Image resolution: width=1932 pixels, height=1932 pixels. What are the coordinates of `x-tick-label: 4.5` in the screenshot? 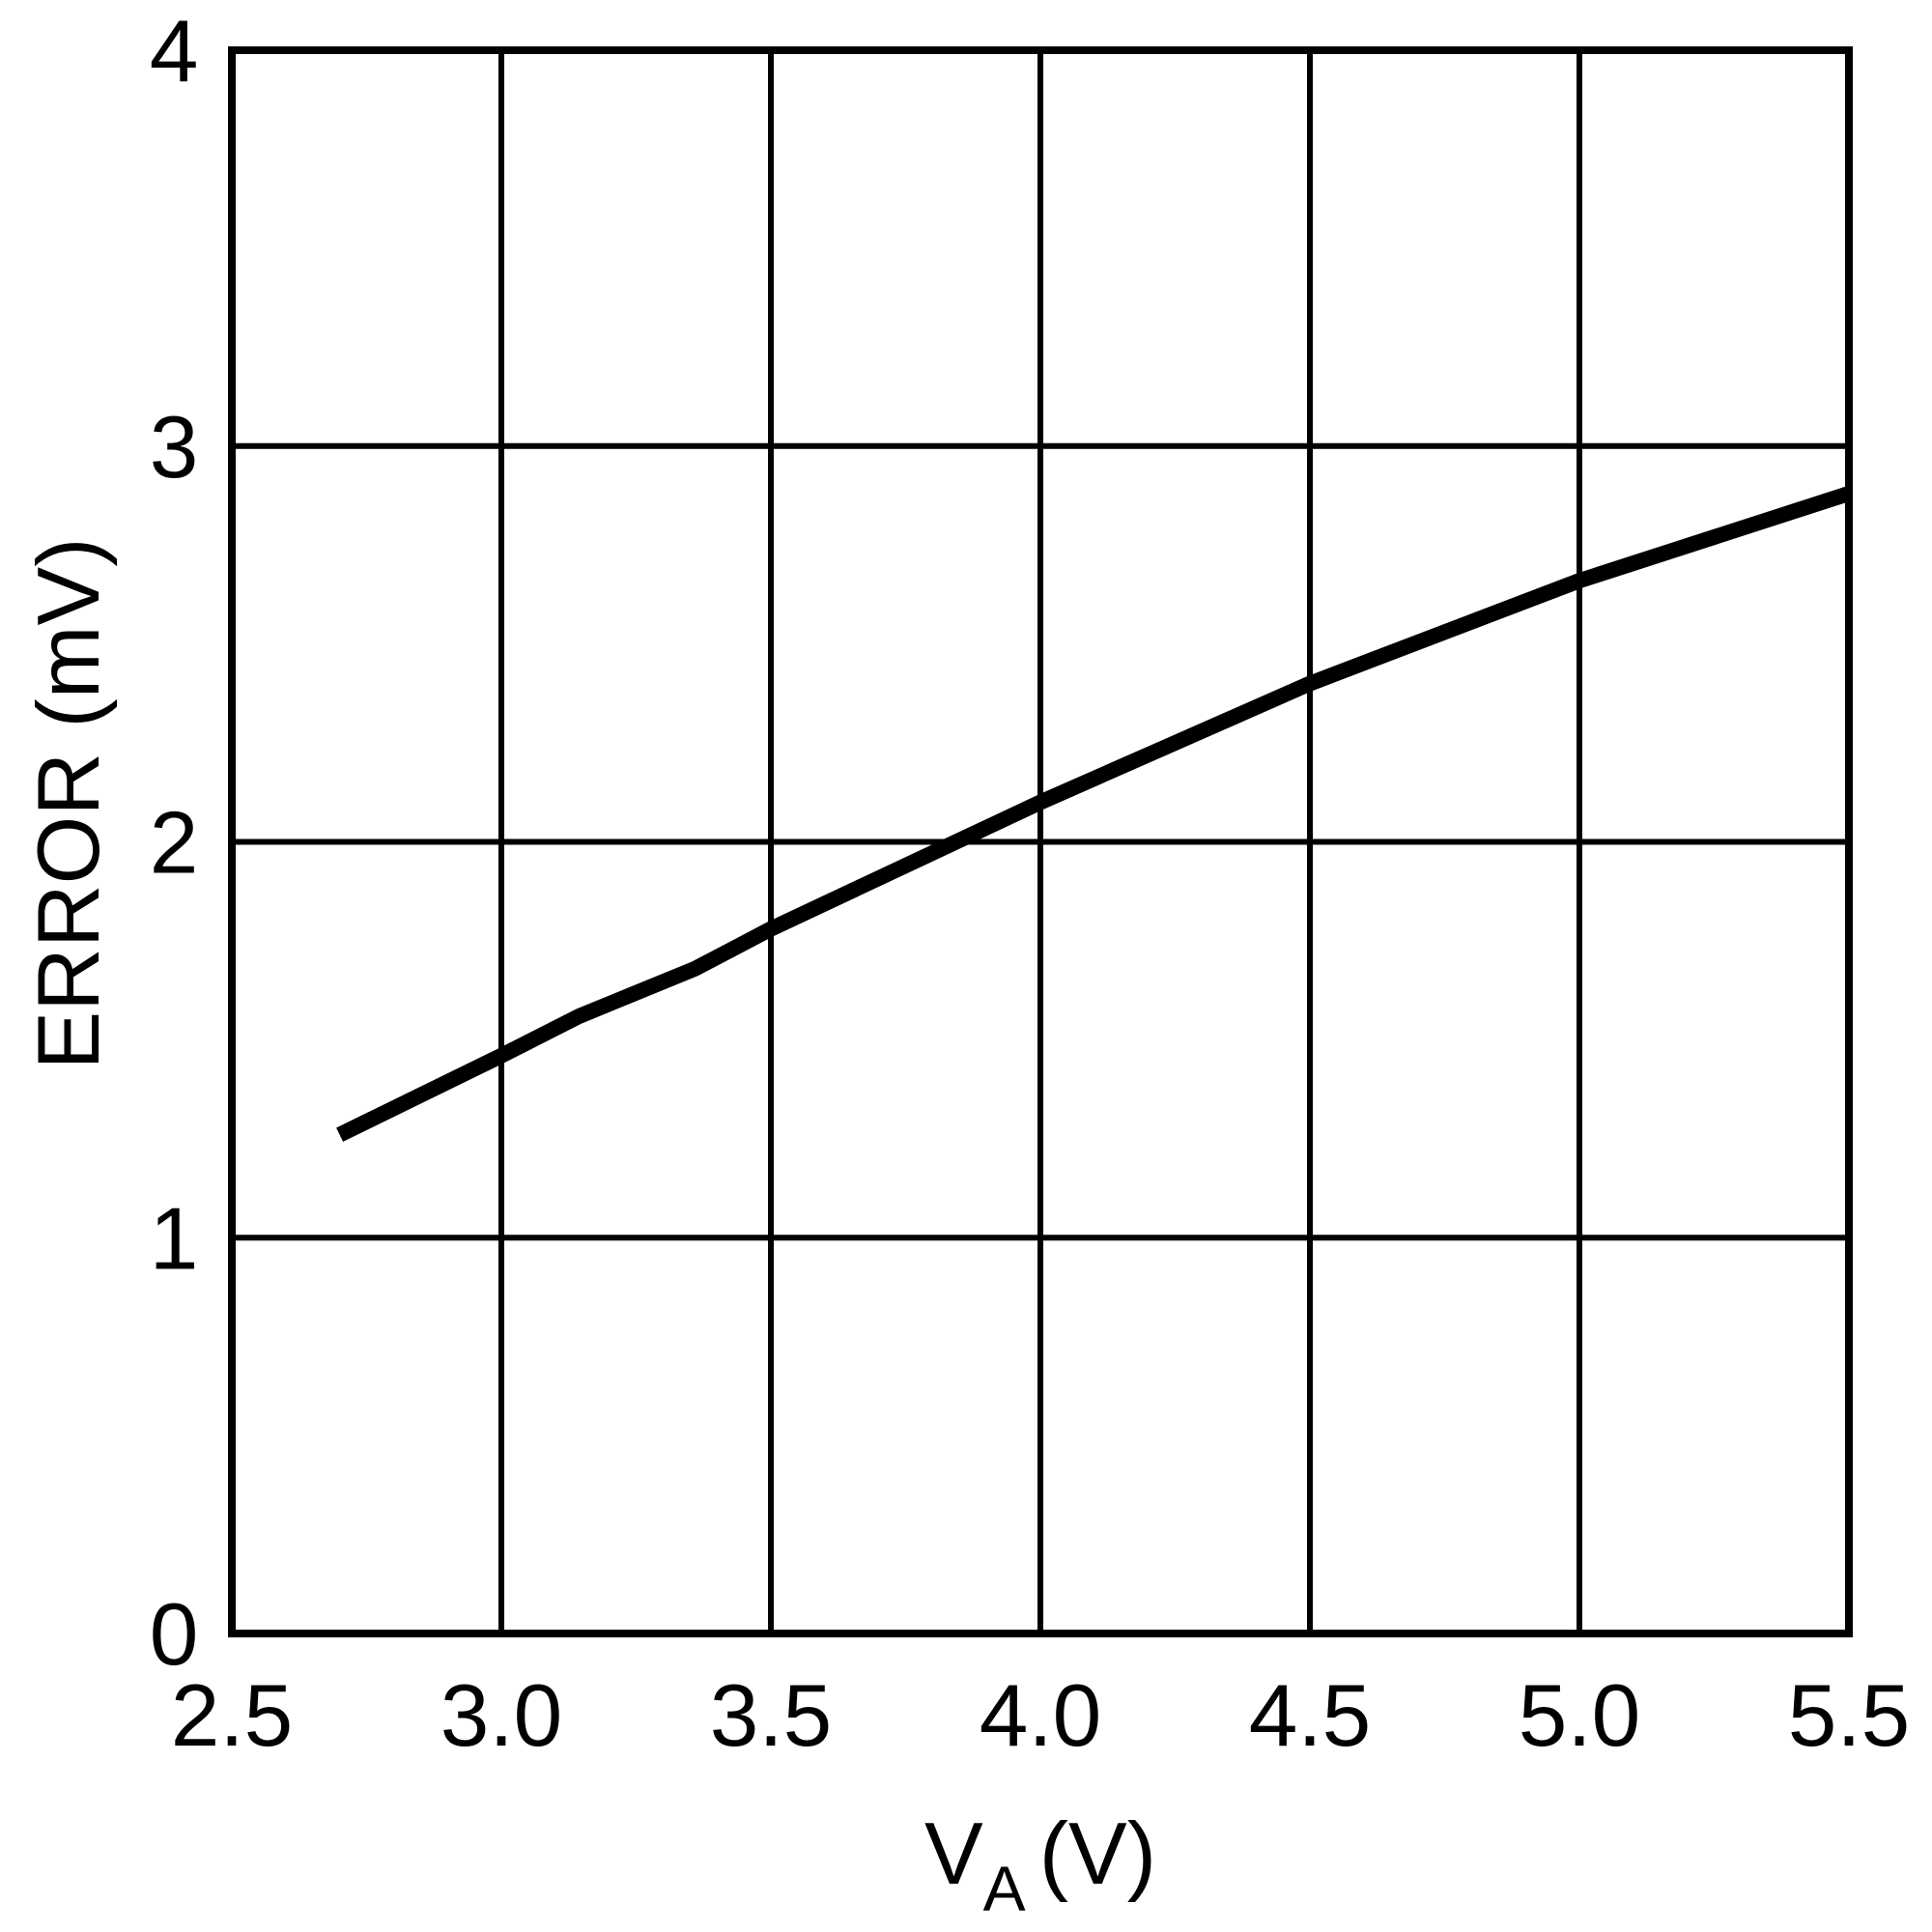 It's located at (1310, 1716).